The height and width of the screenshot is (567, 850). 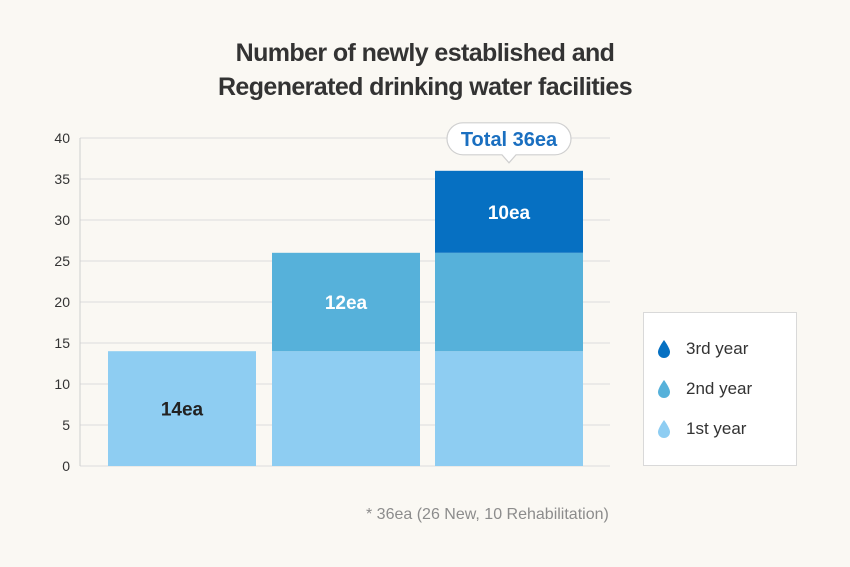 What do you see at coordinates (717, 348) in the screenshot?
I see `legend-label: 3rd year` at bounding box center [717, 348].